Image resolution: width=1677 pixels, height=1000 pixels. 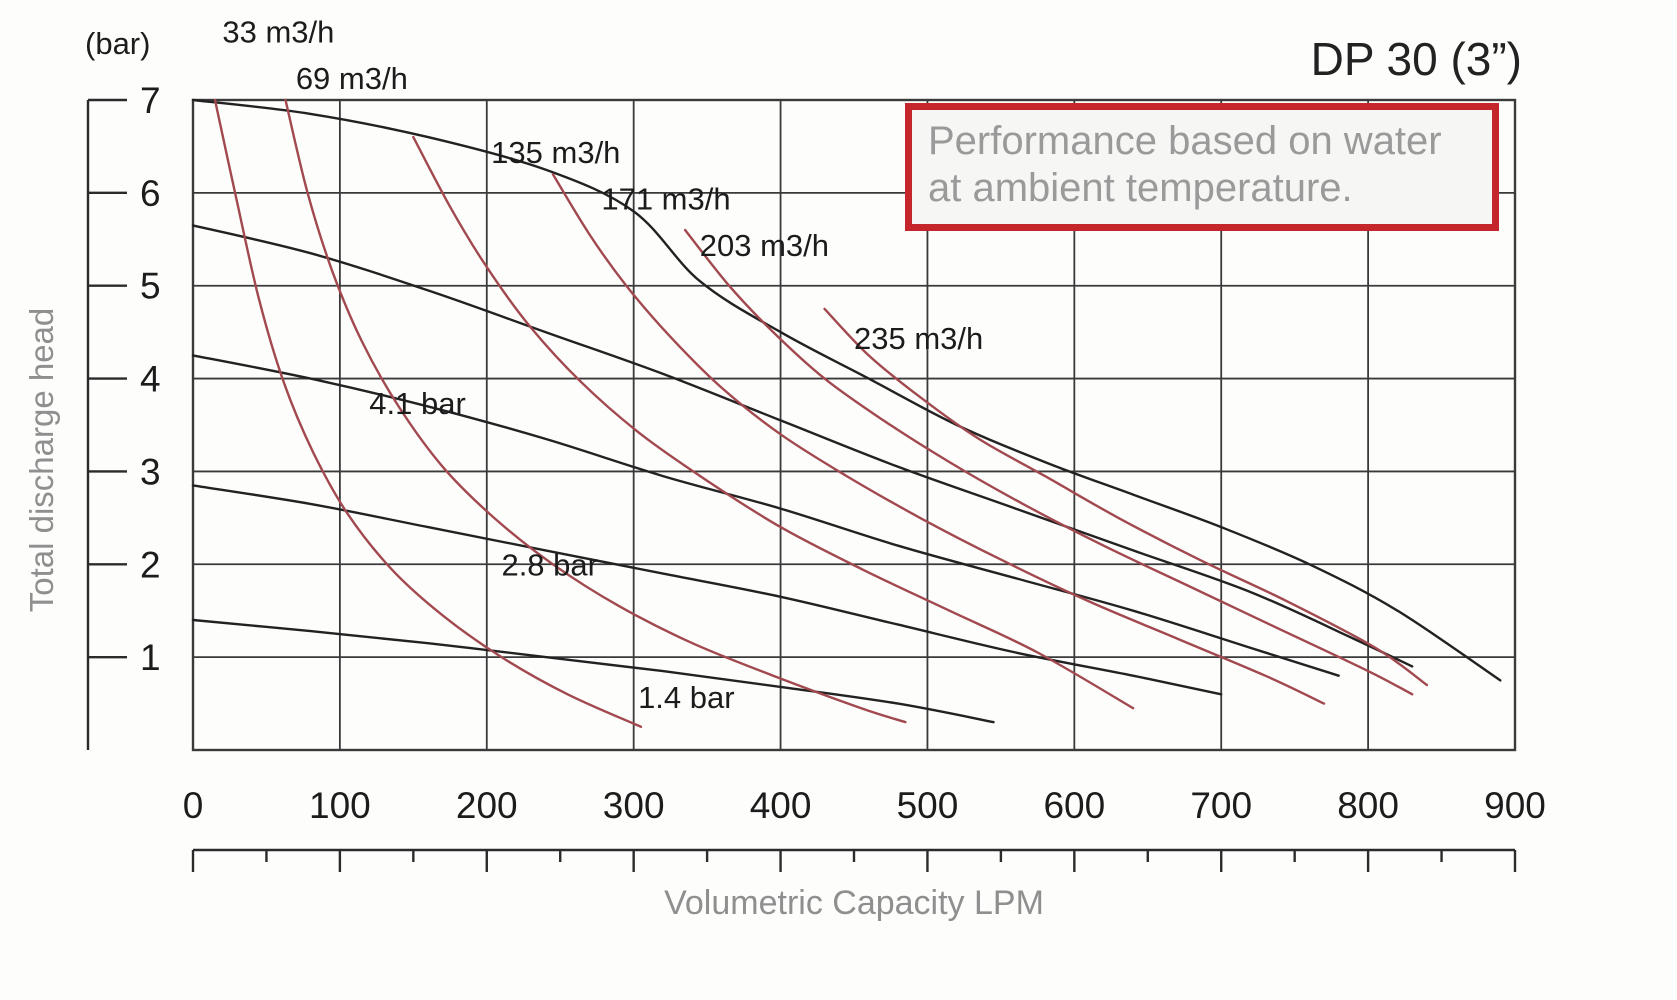 I want to click on y-tick-label: 4, so click(x=150, y=379).